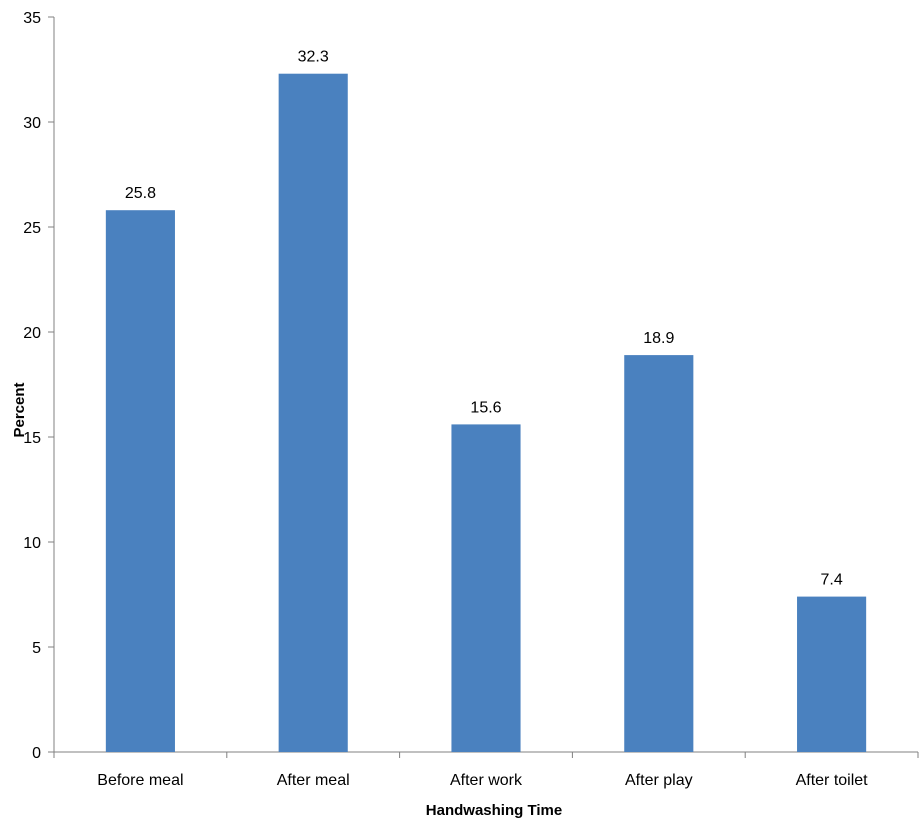 The width and height of the screenshot is (923, 823). What do you see at coordinates (486, 780) in the screenshot?
I see `x-tick-label: After work` at bounding box center [486, 780].